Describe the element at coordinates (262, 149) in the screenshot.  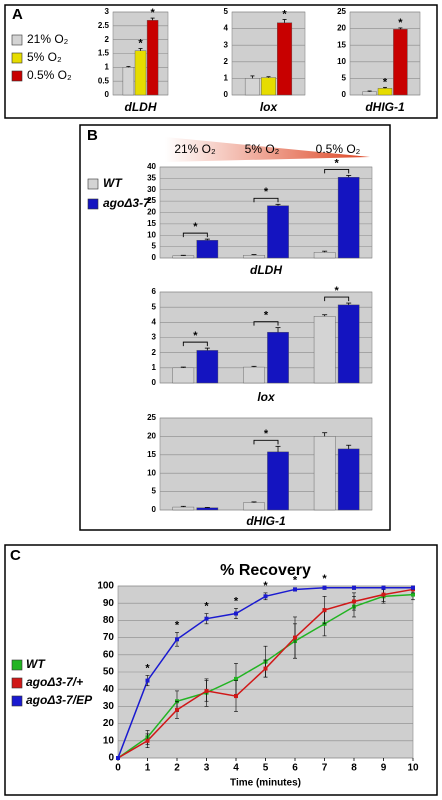
I see `oxygen-label: 5% O₂` at that location.